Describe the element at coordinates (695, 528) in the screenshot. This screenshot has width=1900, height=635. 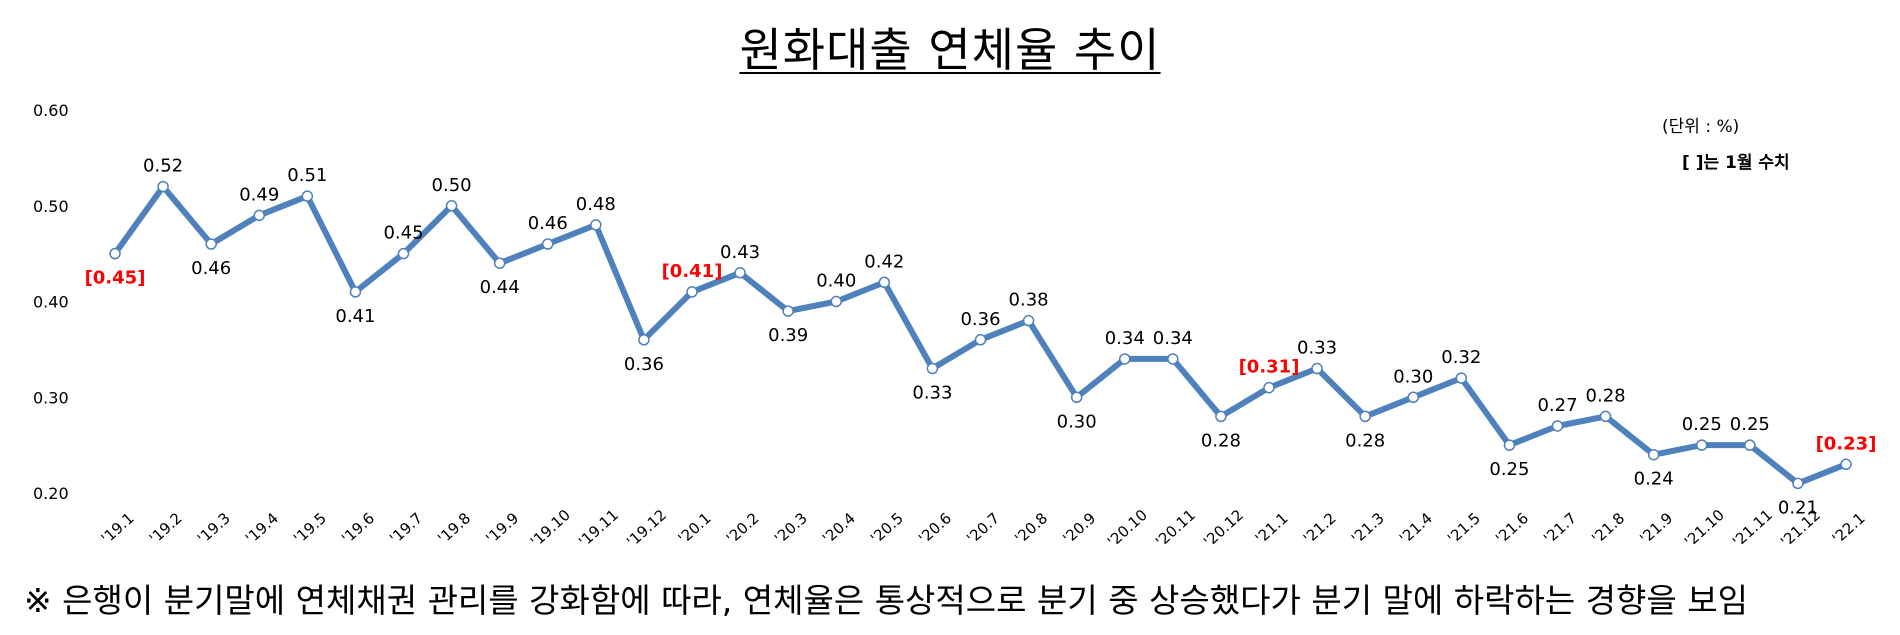
I see `x-tick-label: '20.1` at that location.